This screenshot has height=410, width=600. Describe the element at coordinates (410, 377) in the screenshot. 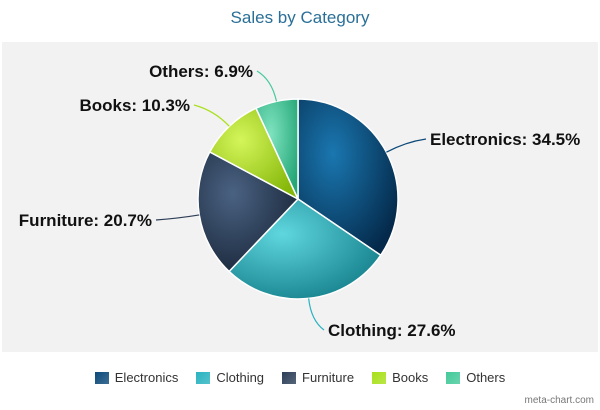

I see `legend-label: Books` at that location.